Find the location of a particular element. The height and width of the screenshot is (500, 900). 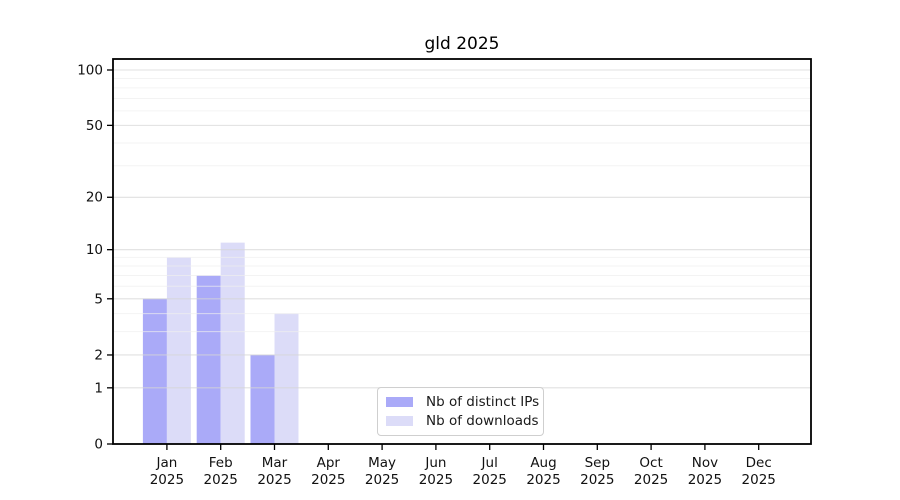

legend-item-downloads: Nb of downloads is located at coordinates (462, 421).